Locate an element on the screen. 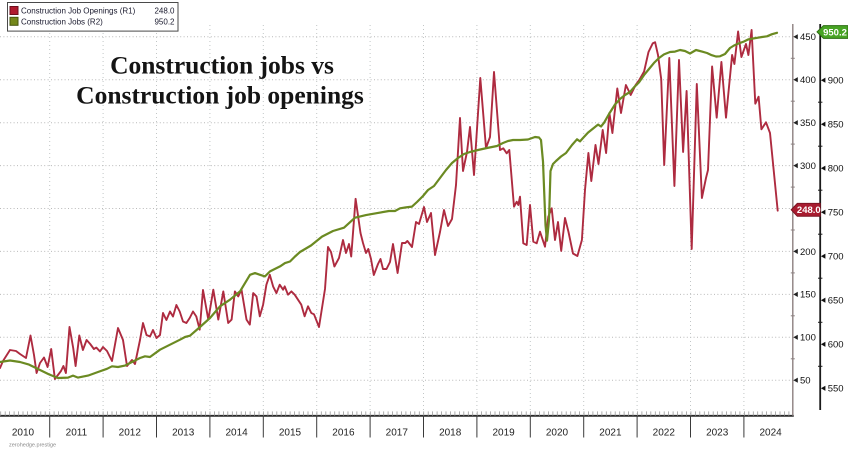 The image size is (848, 456). svg-text: 150 is located at coordinates (808, 295).